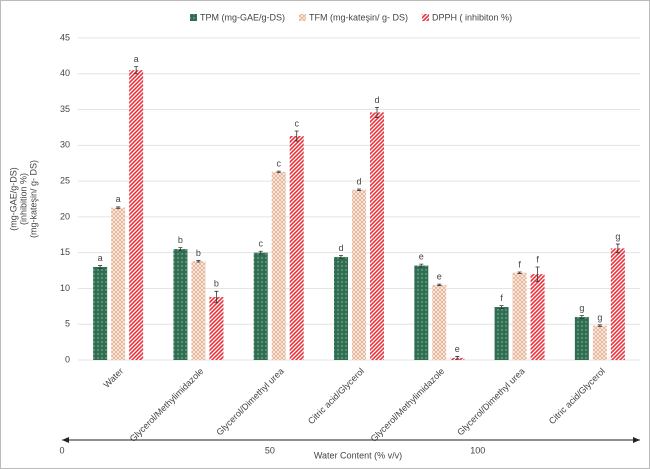 The width and height of the screenshot is (650, 469). Describe the element at coordinates (472, 17) in the screenshot. I see `legend-label: DPPH ( inhibiton %)` at that location.